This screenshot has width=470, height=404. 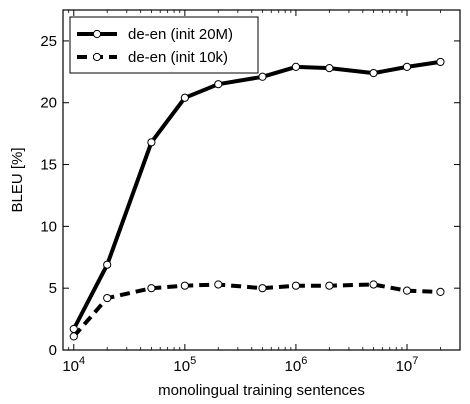 I want to click on series-line, so click(x=256, y=310).